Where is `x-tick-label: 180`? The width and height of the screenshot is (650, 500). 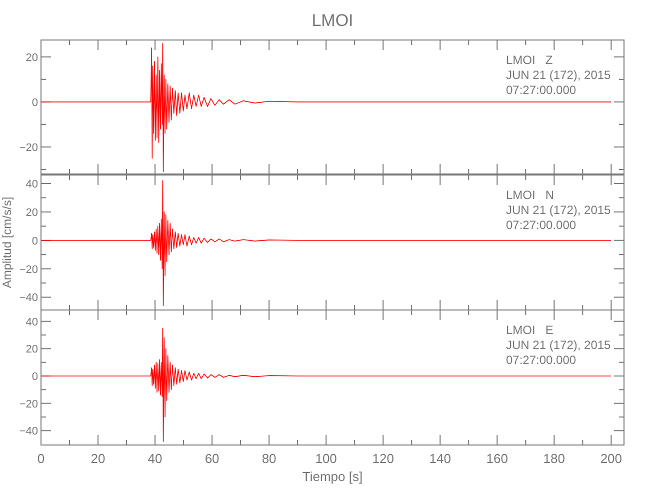
x-tick-label: 180 is located at coordinates (554, 458).